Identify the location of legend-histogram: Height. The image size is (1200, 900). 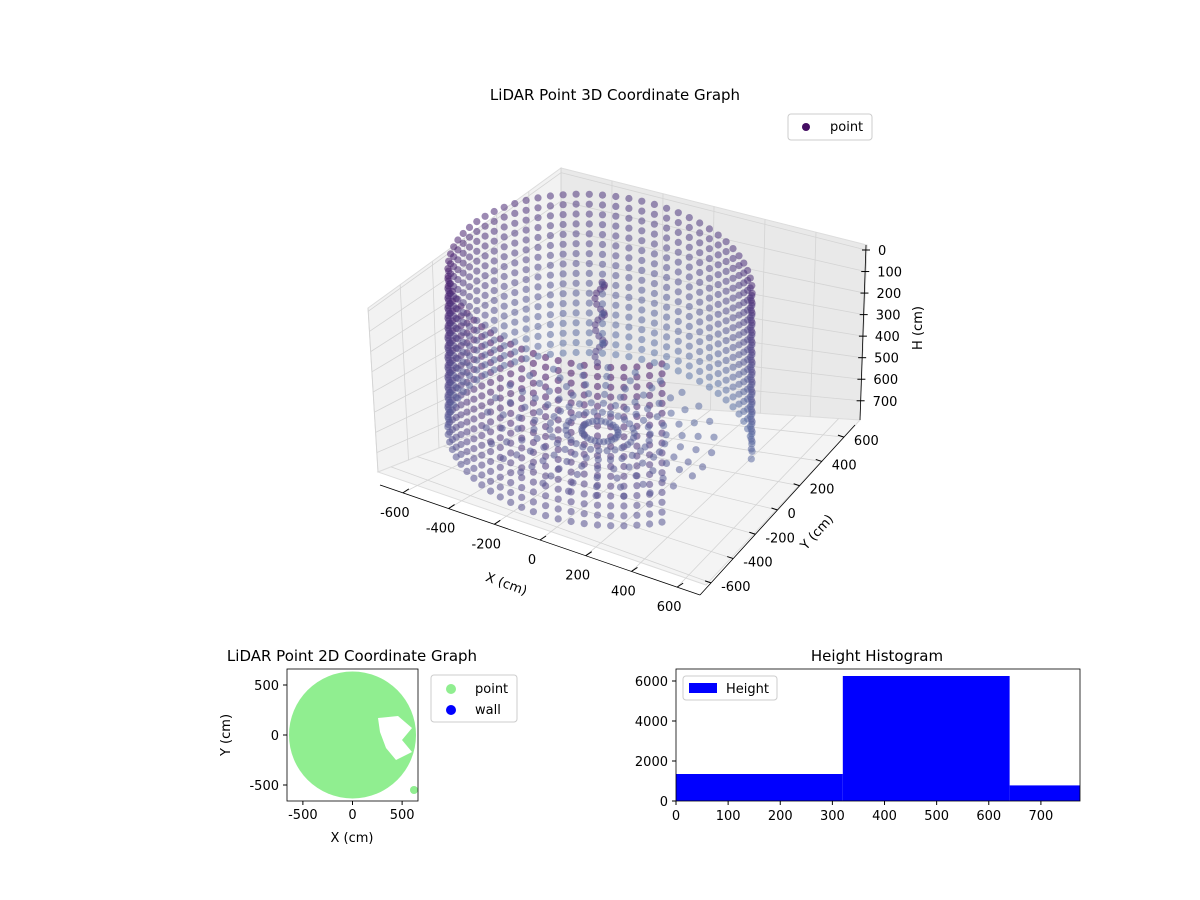
(730, 688).